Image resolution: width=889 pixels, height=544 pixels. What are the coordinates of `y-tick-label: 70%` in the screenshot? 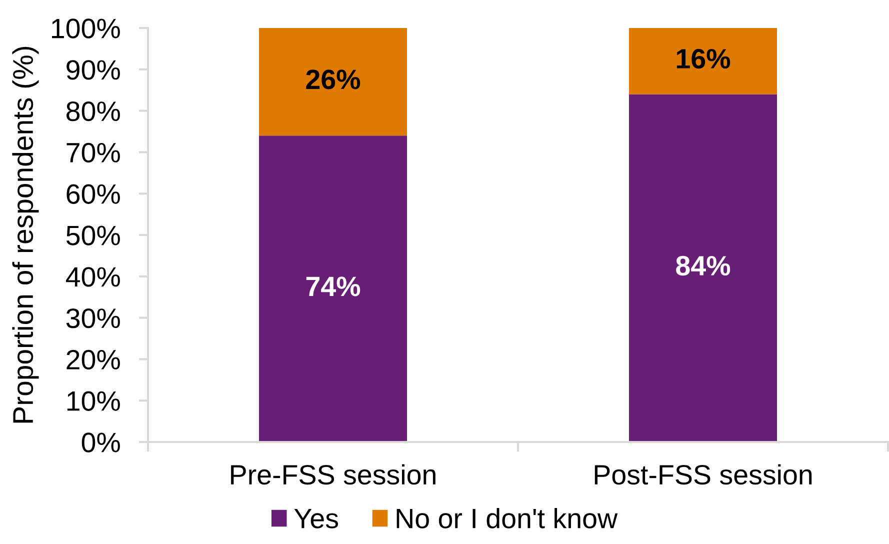 It's located at (93, 152).